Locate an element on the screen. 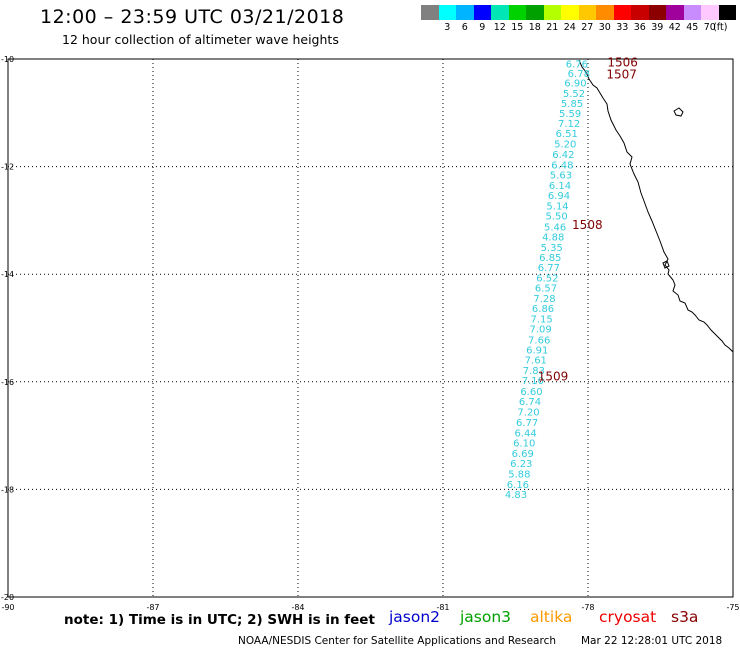  lon-tick-label: -84 is located at coordinates (297, 607).